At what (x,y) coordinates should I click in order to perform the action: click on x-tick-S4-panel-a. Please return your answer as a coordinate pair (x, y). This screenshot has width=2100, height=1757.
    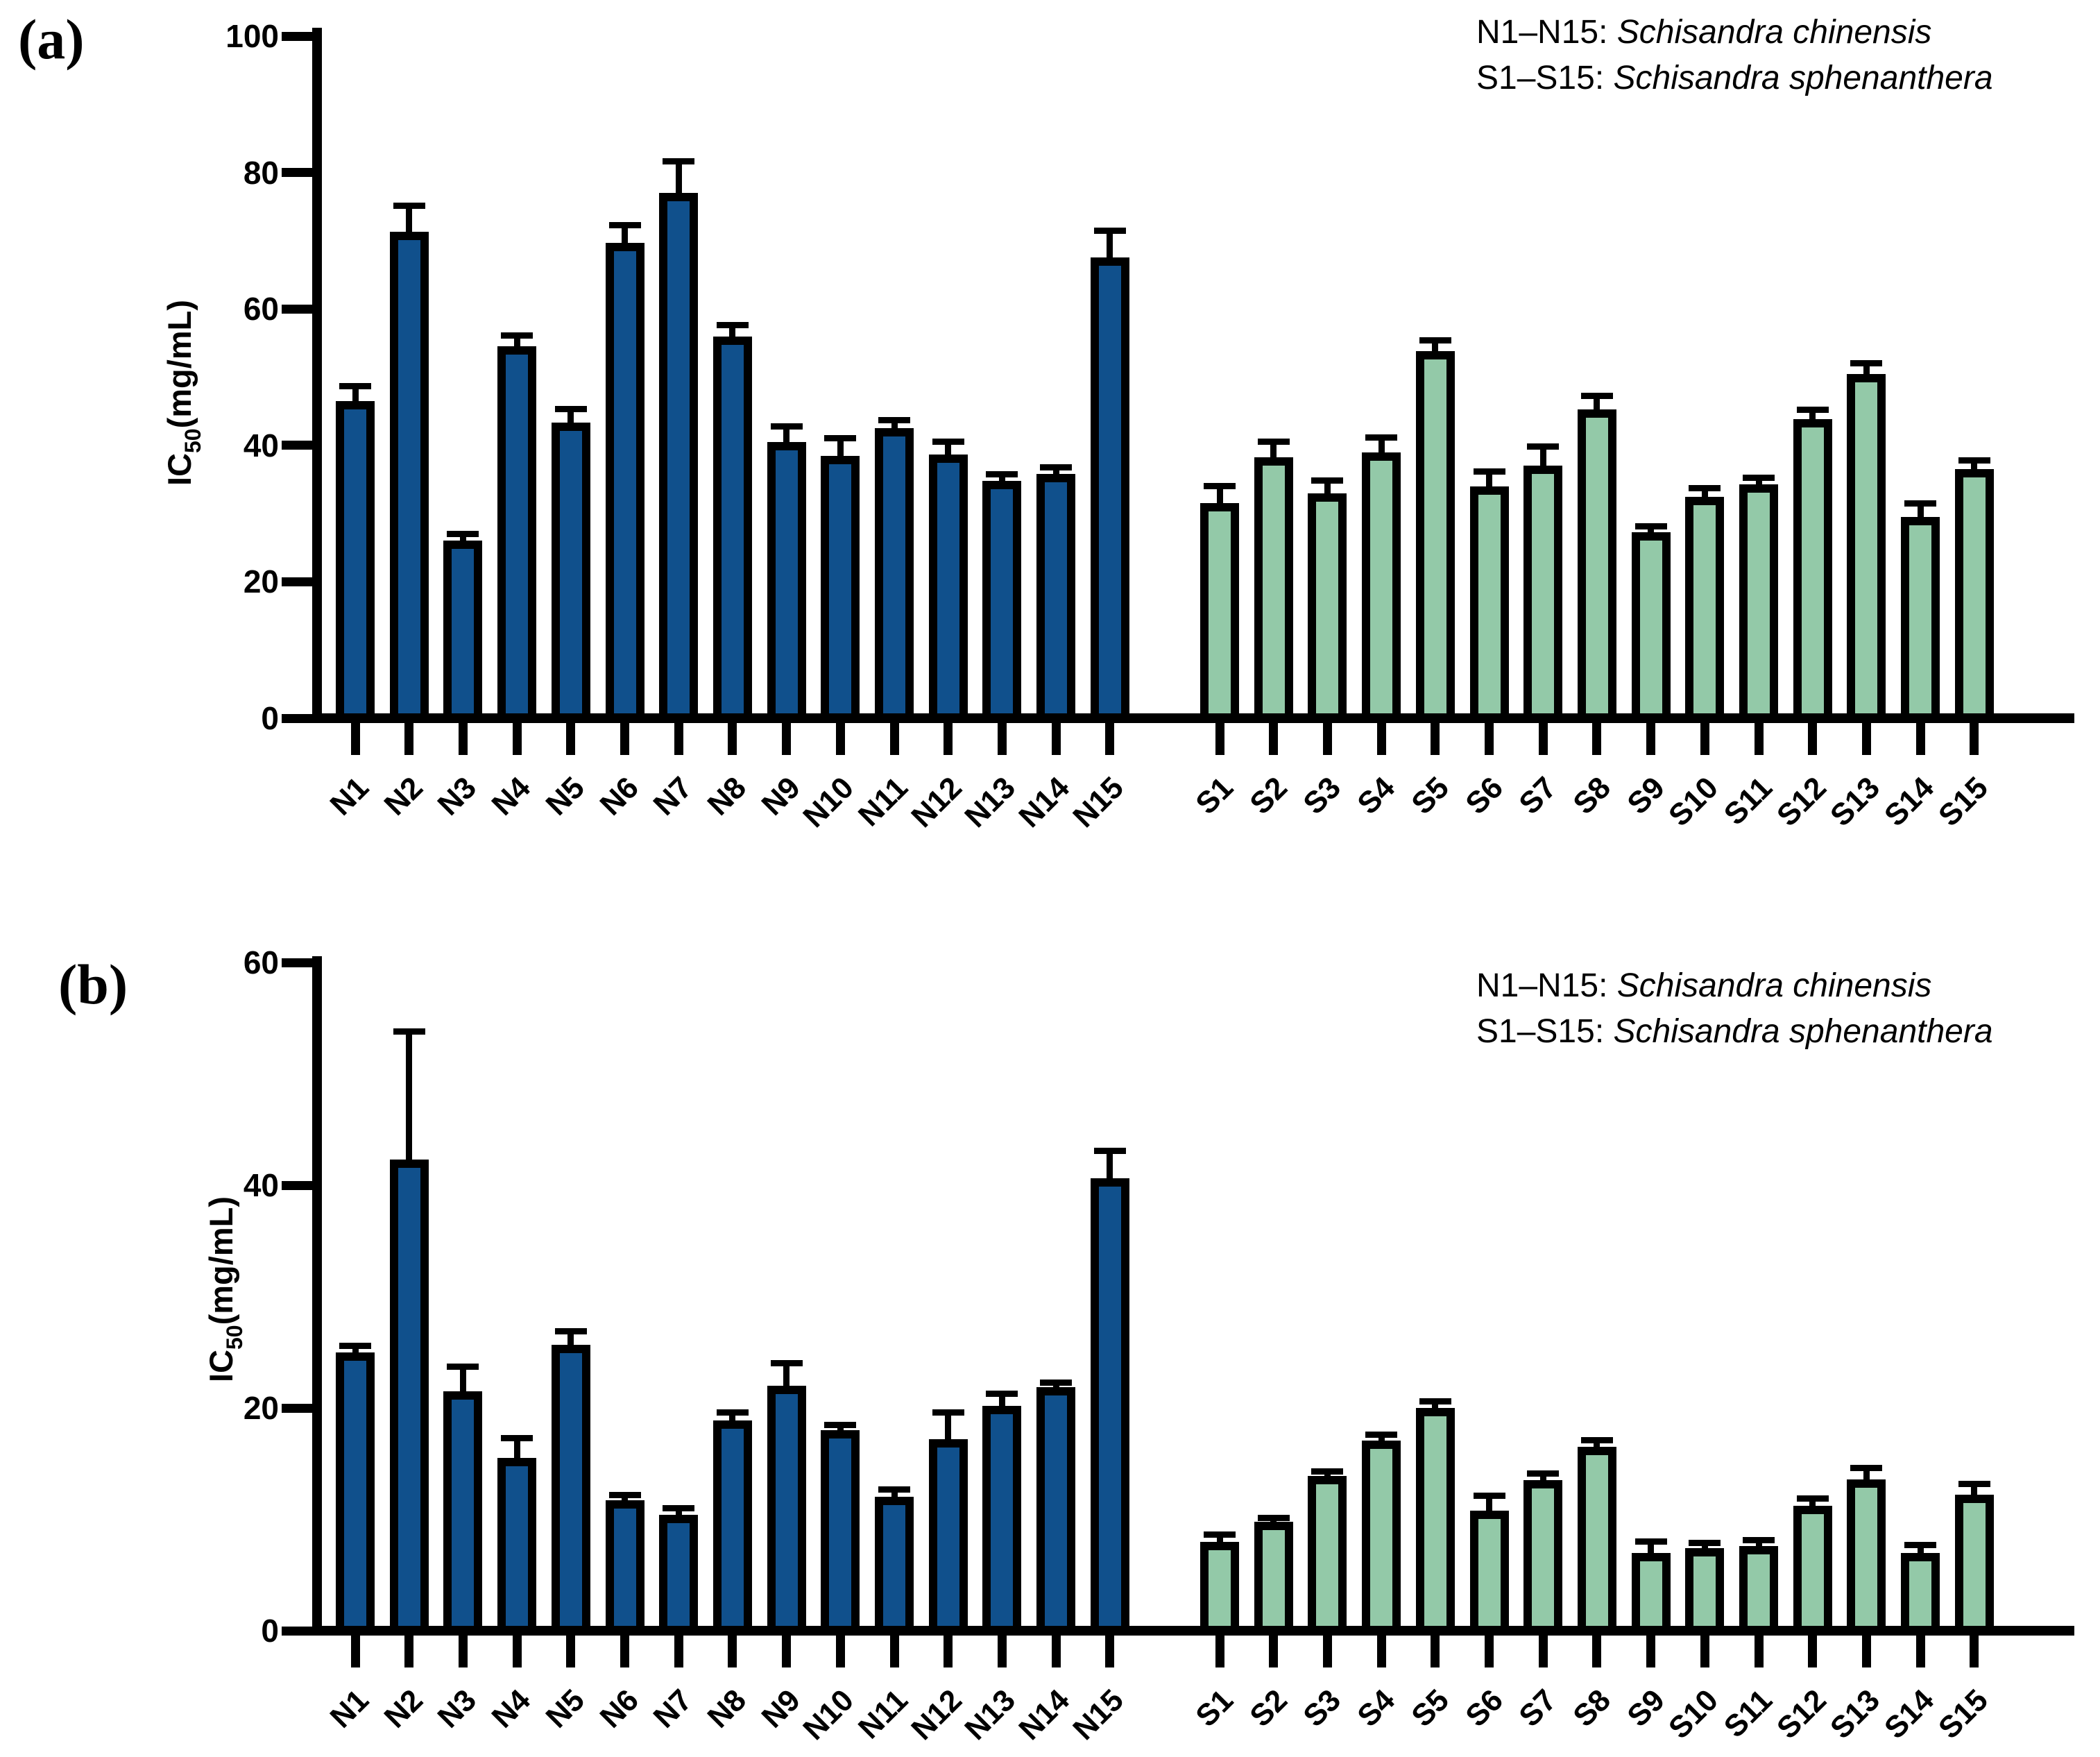
    Looking at the image, I should click on (1381, 739).